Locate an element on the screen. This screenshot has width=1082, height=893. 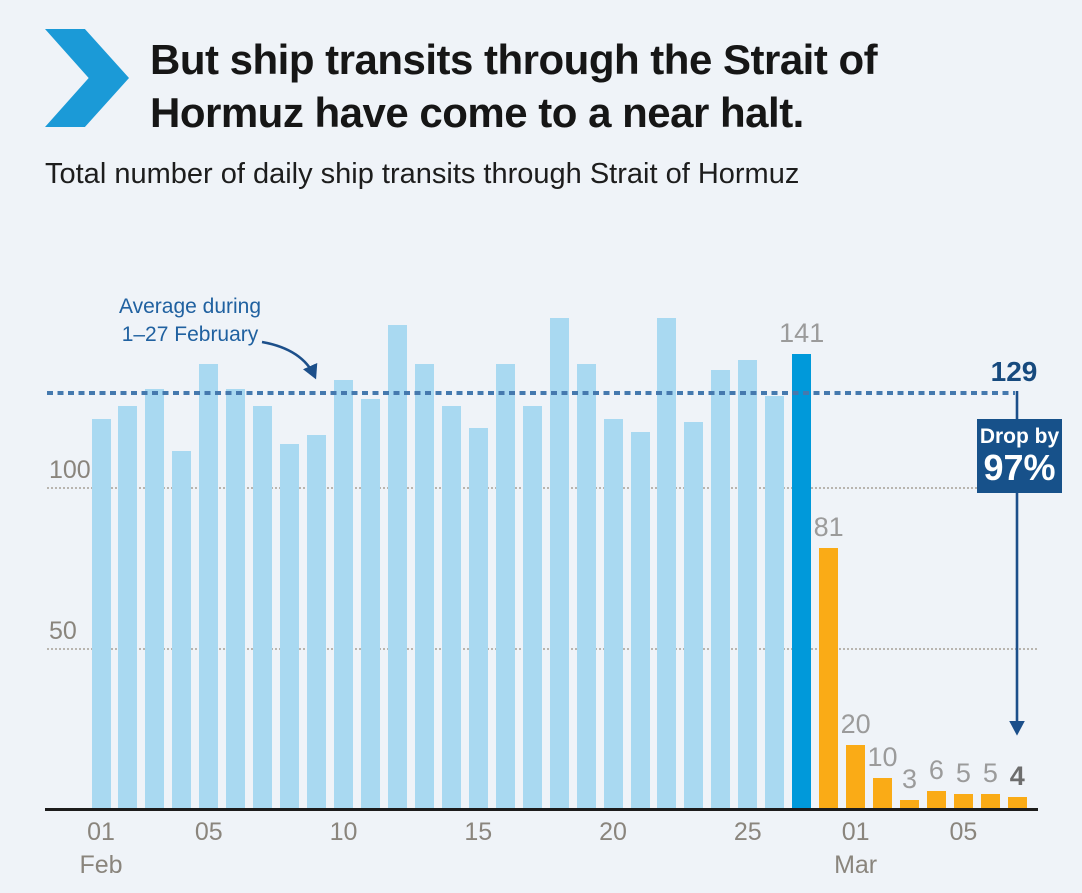
average-annotation: Average during 1–27 February is located at coordinates (190, 321).